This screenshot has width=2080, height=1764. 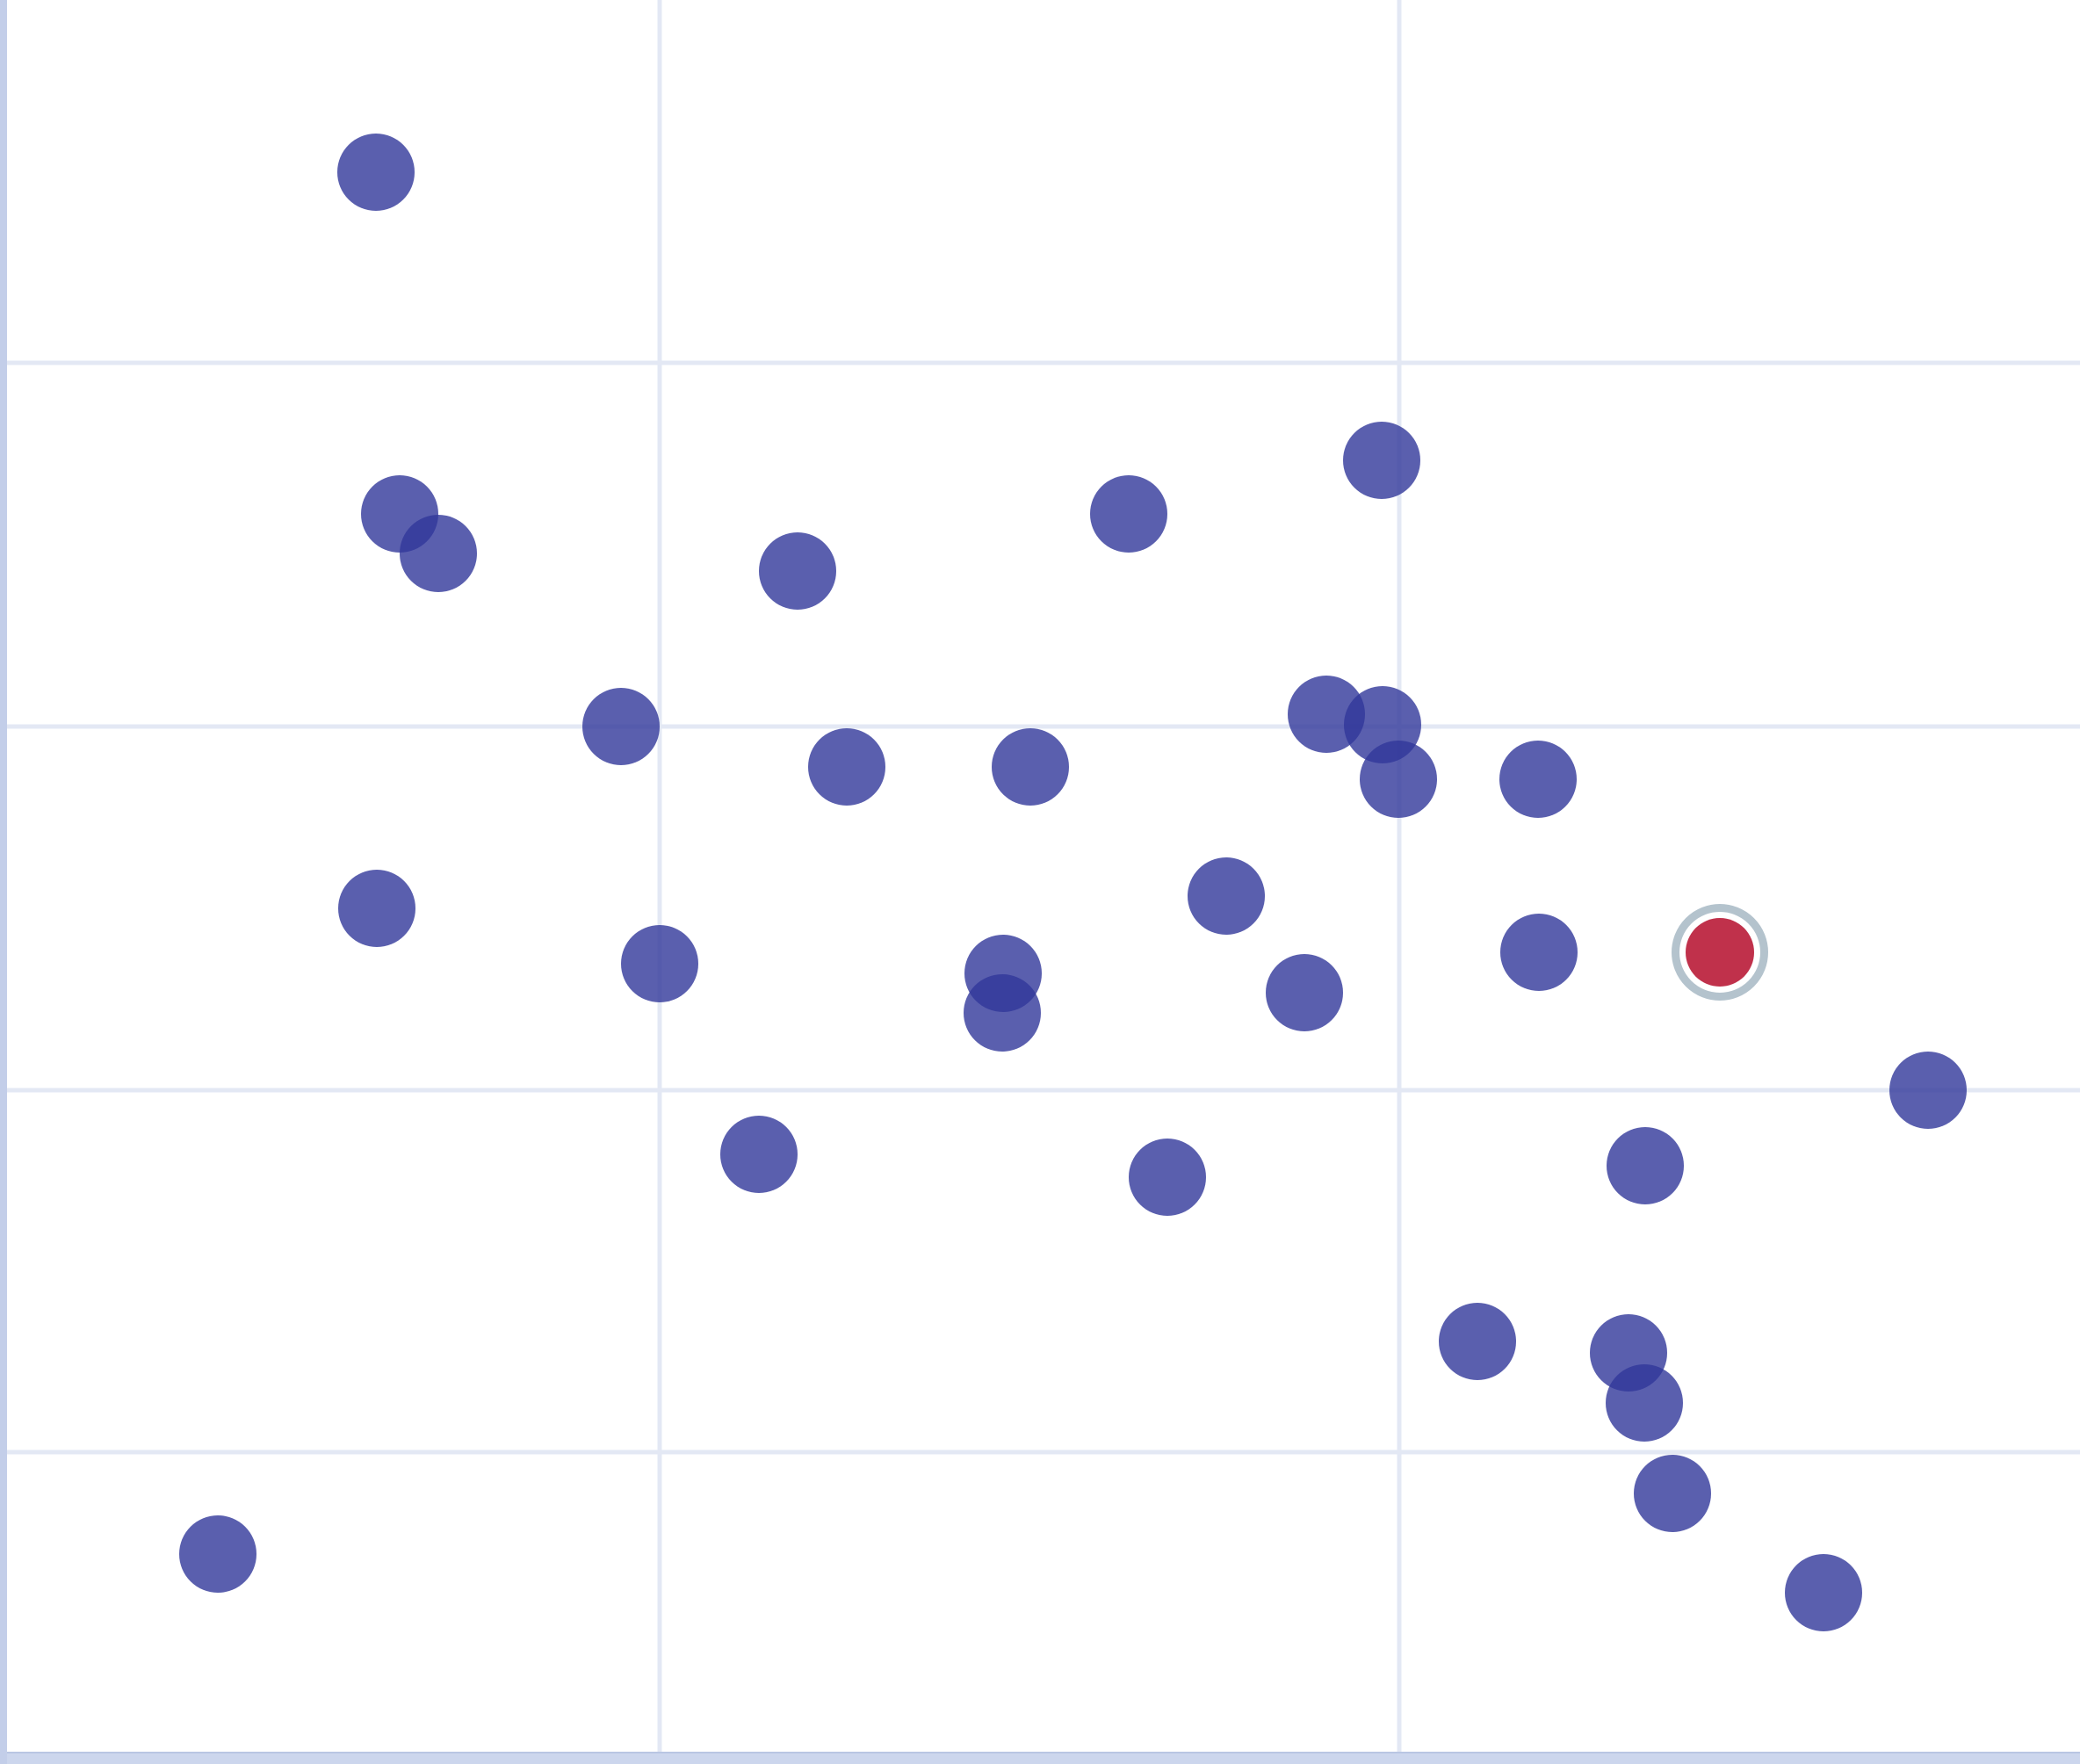 What do you see at coordinates (1040, 1758) in the screenshot?
I see `x-axis-line` at bounding box center [1040, 1758].